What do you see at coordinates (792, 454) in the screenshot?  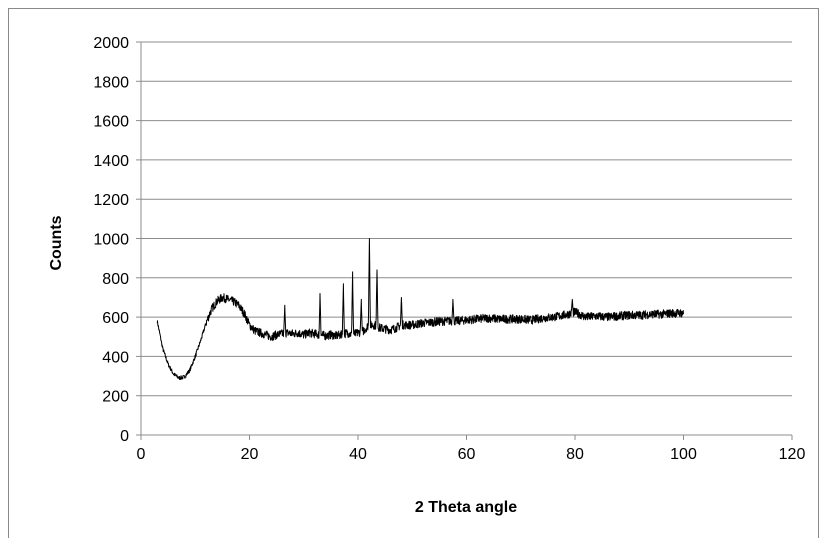 I see `x-tick-label: 120` at bounding box center [792, 454].